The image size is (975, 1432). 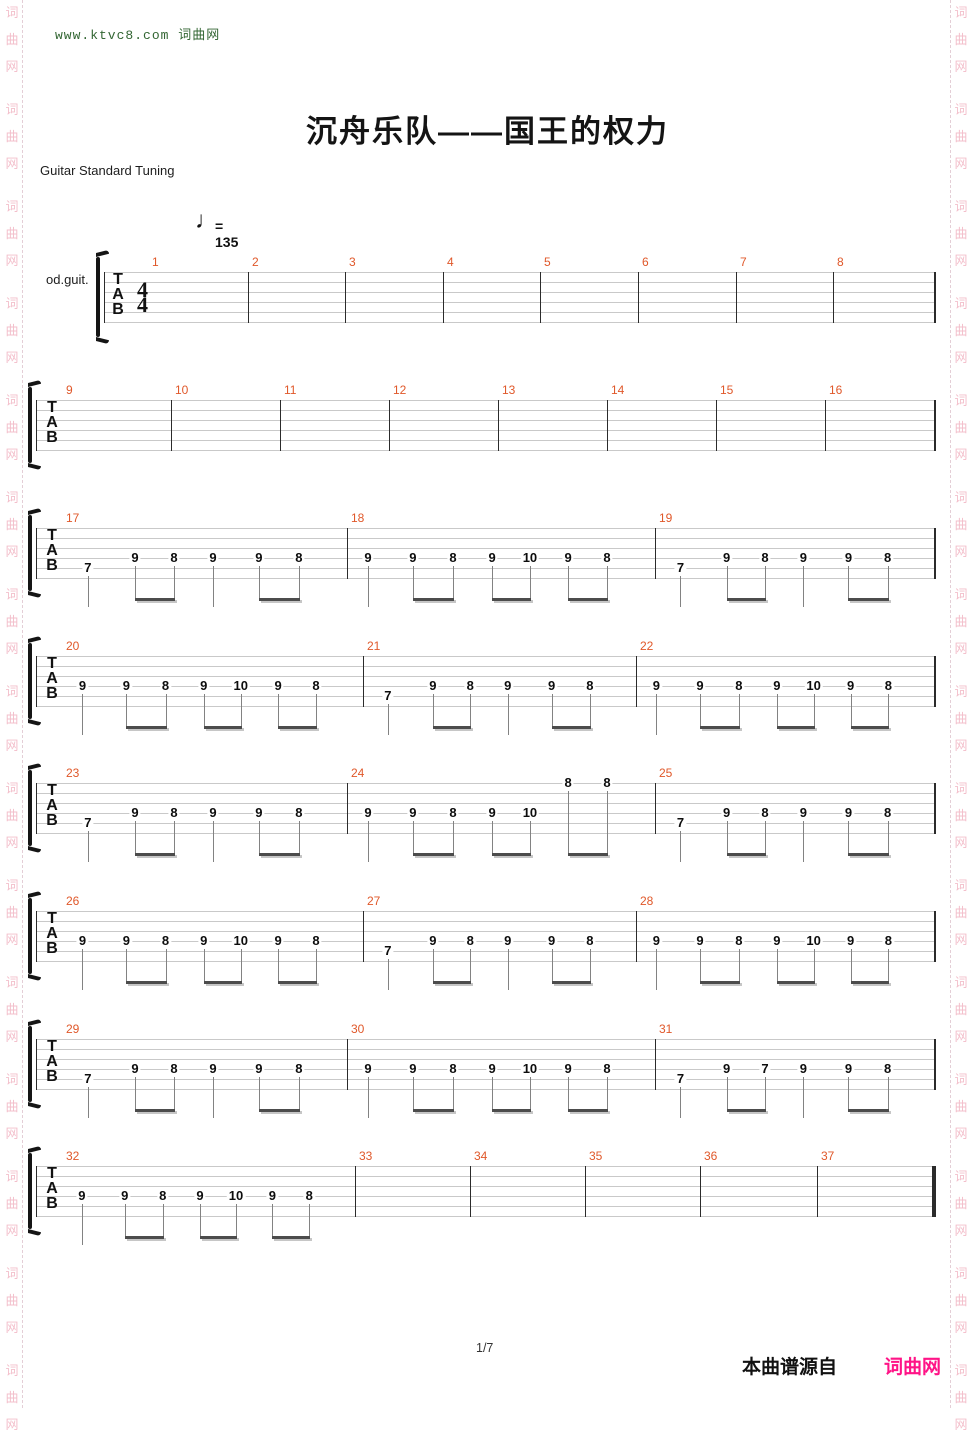 What do you see at coordinates (547, 262) in the screenshot?
I see `measure-number: 5` at bounding box center [547, 262].